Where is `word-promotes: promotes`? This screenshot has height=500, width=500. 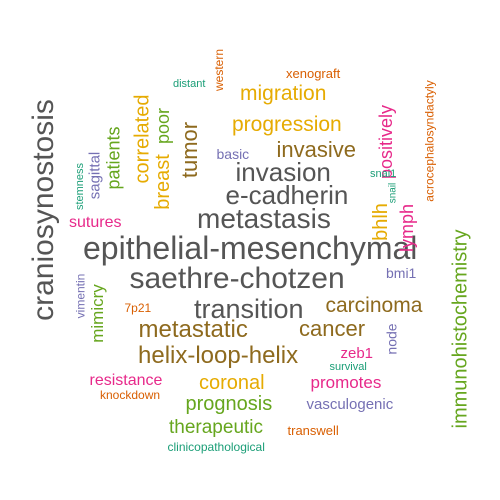
word-promotes: promotes is located at coordinates (346, 382).